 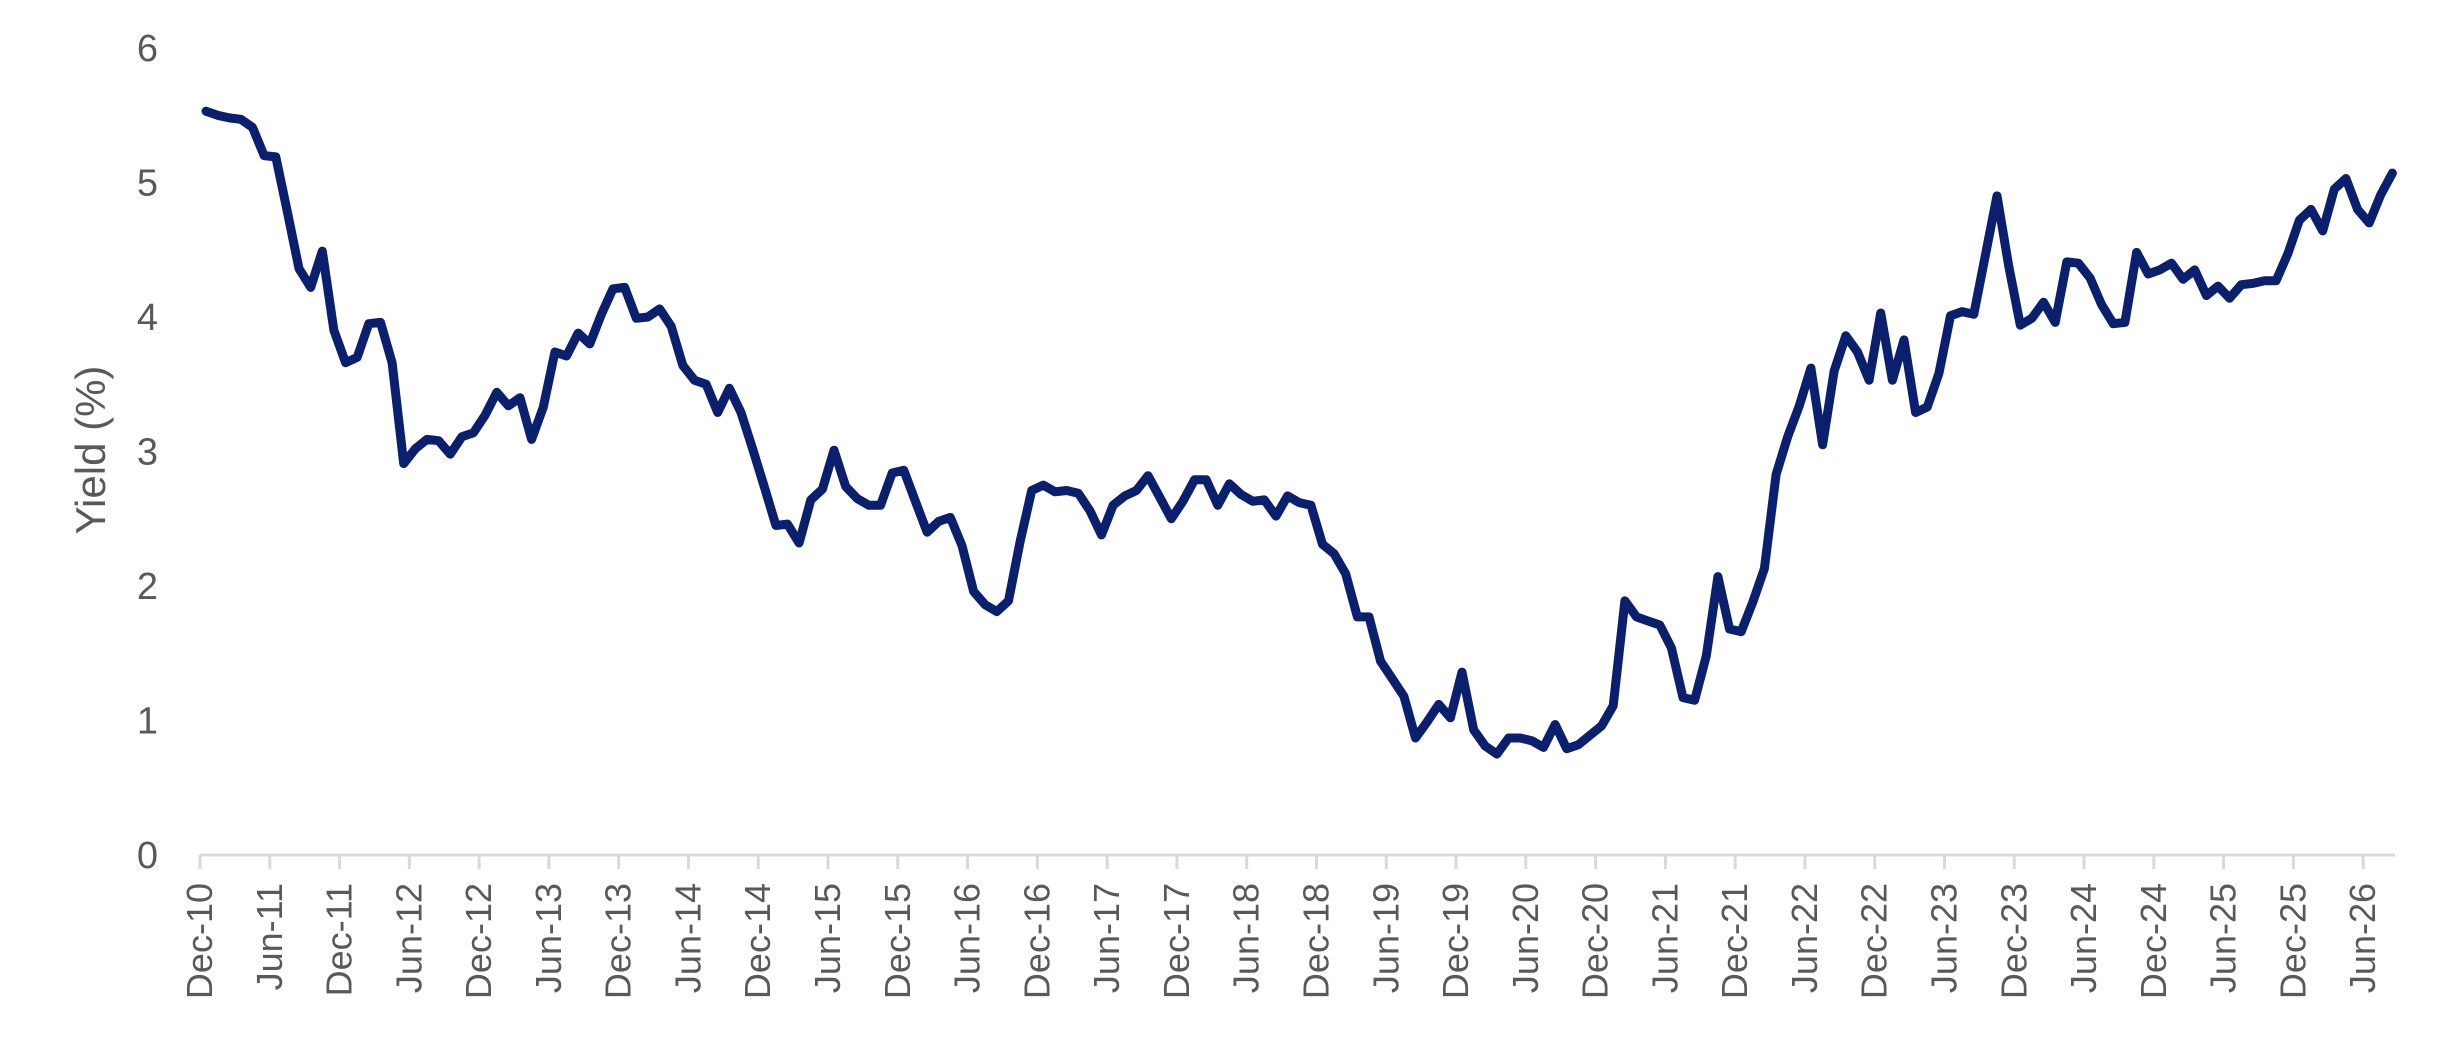 What do you see at coordinates (339, 939) in the screenshot?
I see `x-tick-label: Dec-11` at bounding box center [339, 939].